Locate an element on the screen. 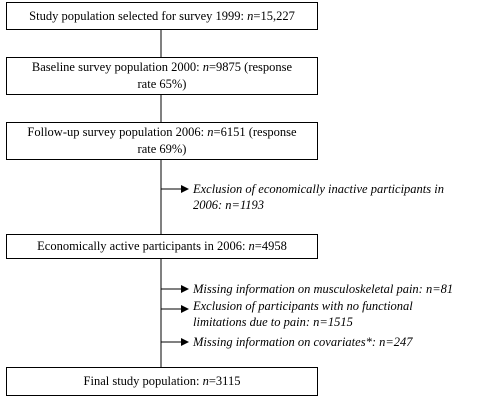 The width and height of the screenshot is (479, 402). exclusion-inactive-line2: 2006: n=1193 is located at coordinates (229, 205).